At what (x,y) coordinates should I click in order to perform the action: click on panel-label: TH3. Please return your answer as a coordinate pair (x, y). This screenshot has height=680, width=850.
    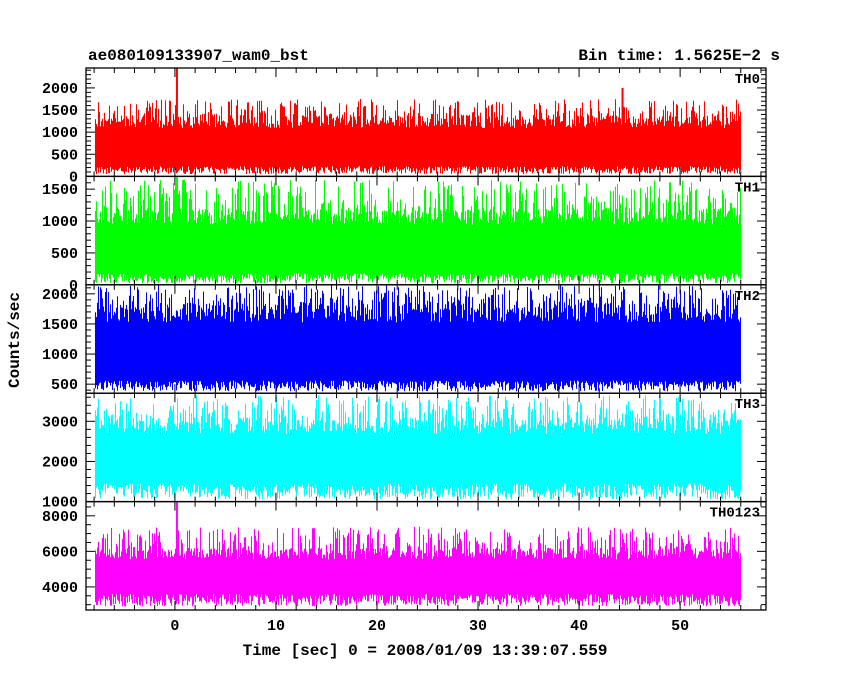
    Looking at the image, I should click on (747, 405).